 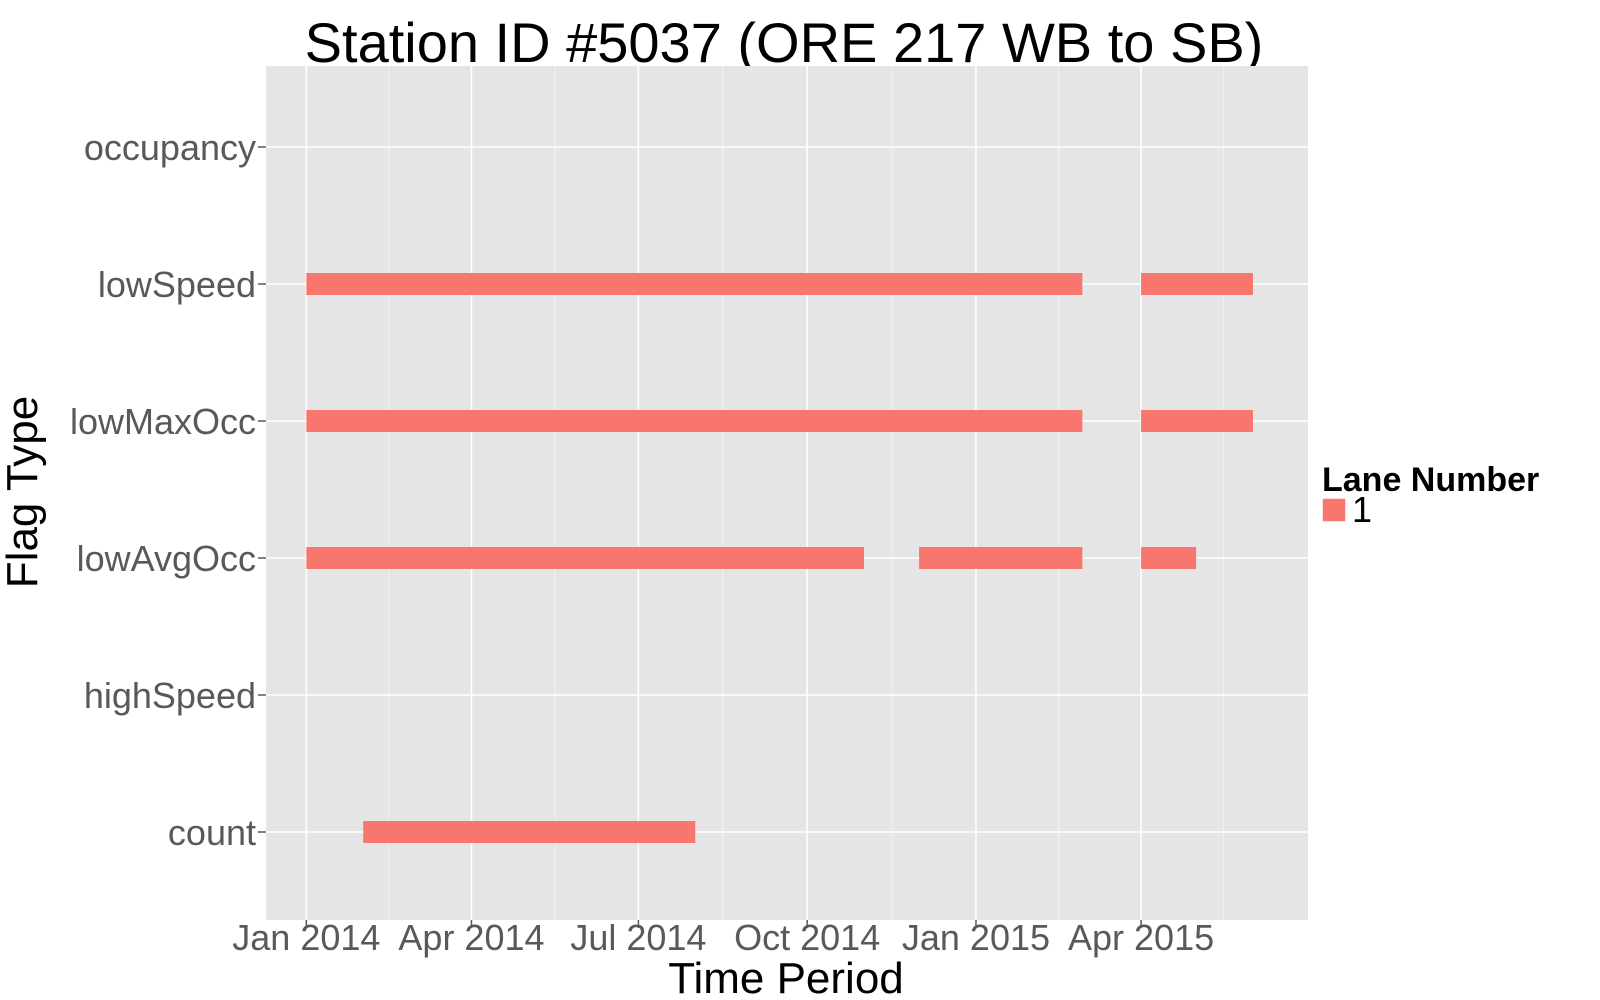 What do you see at coordinates (1430, 480) in the screenshot?
I see `legend-title: Lane Number` at bounding box center [1430, 480].